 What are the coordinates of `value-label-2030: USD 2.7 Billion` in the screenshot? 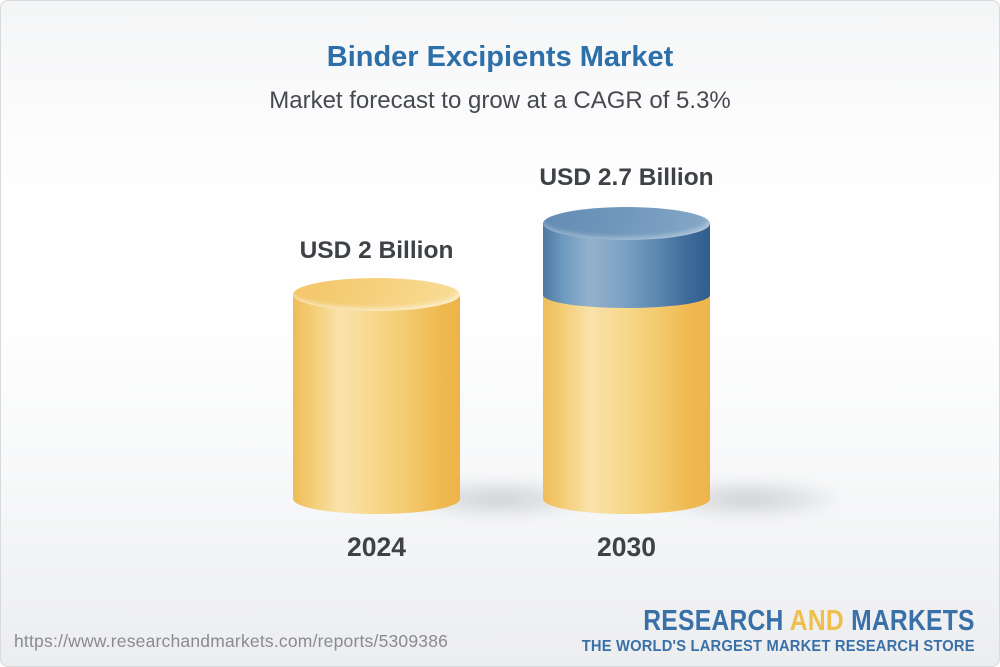 It's located at (626, 177).